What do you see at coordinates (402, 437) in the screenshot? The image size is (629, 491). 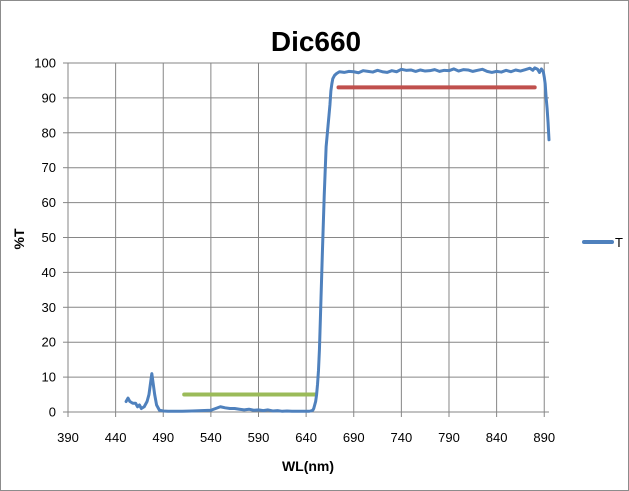 I see `x-tick-label: 740` at bounding box center [402, 437].